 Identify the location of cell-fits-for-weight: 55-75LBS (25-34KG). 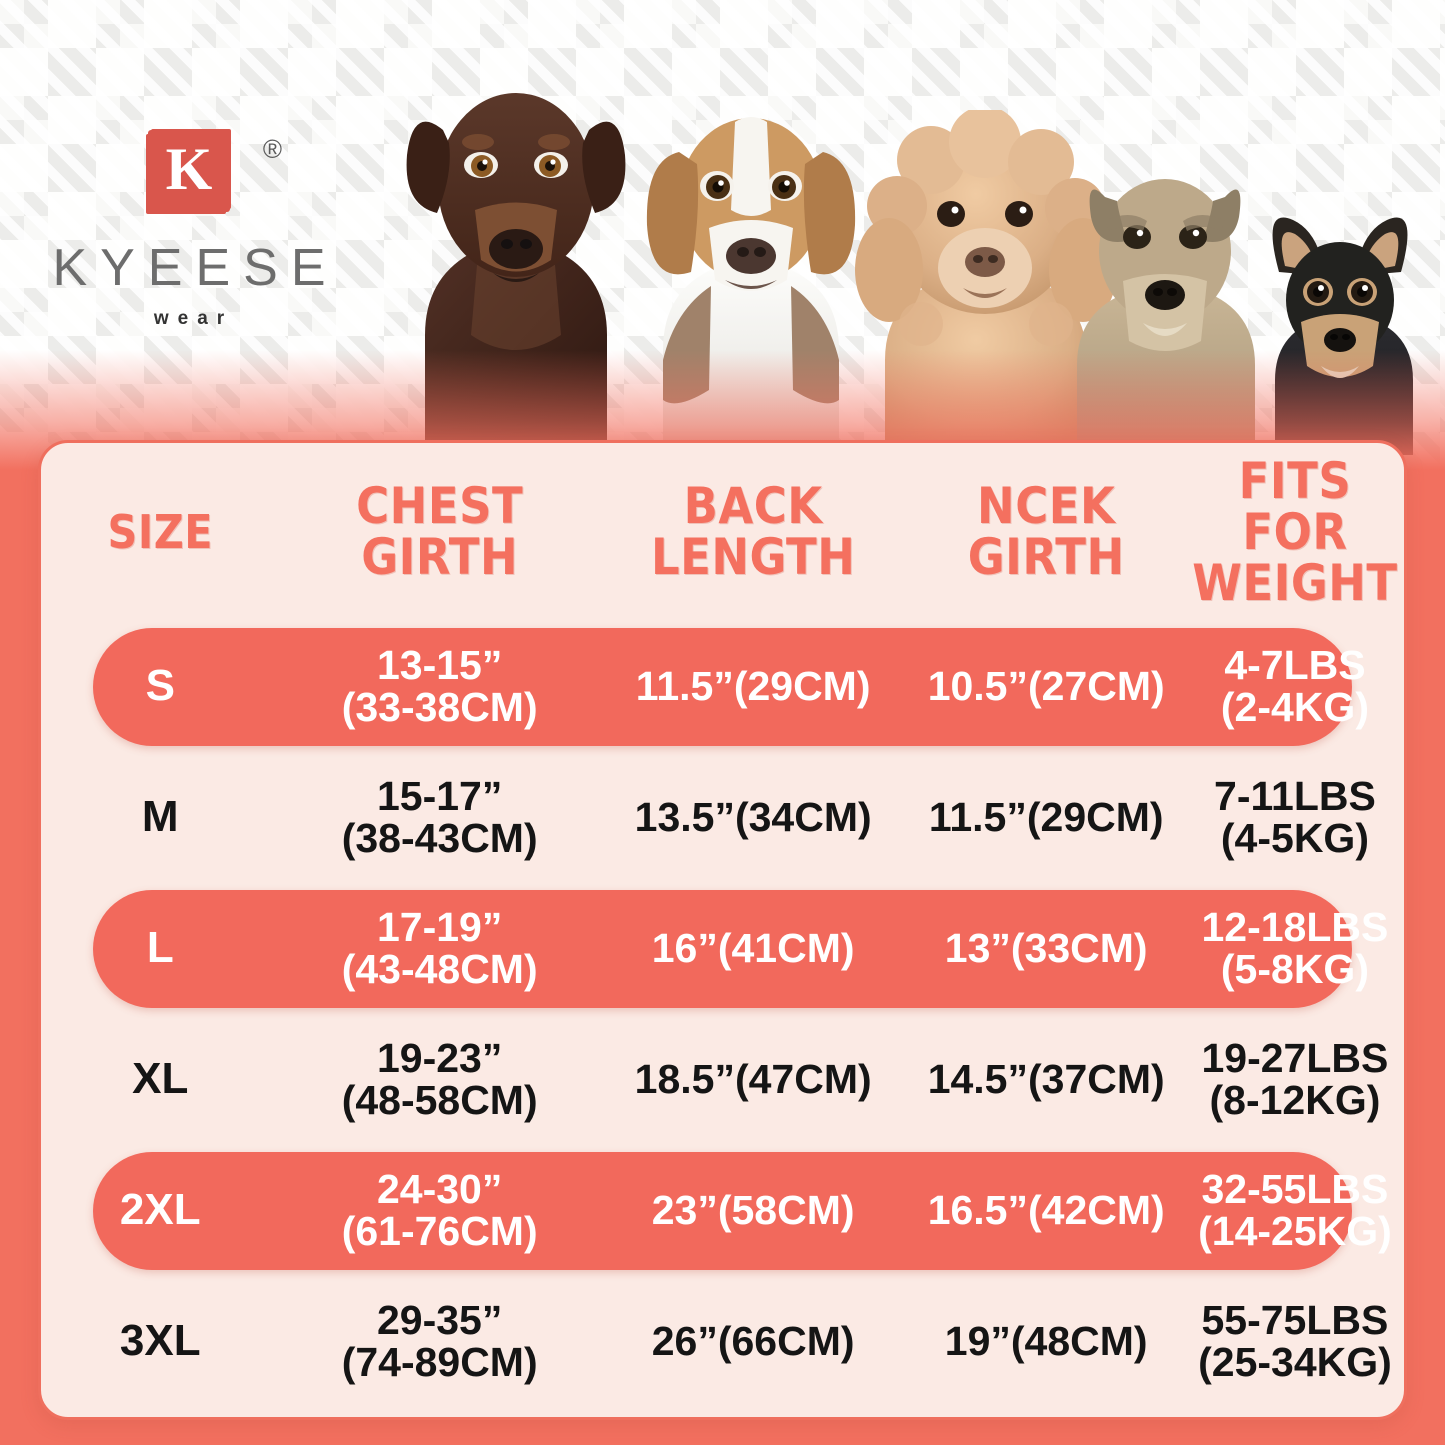
(1295, 1341).